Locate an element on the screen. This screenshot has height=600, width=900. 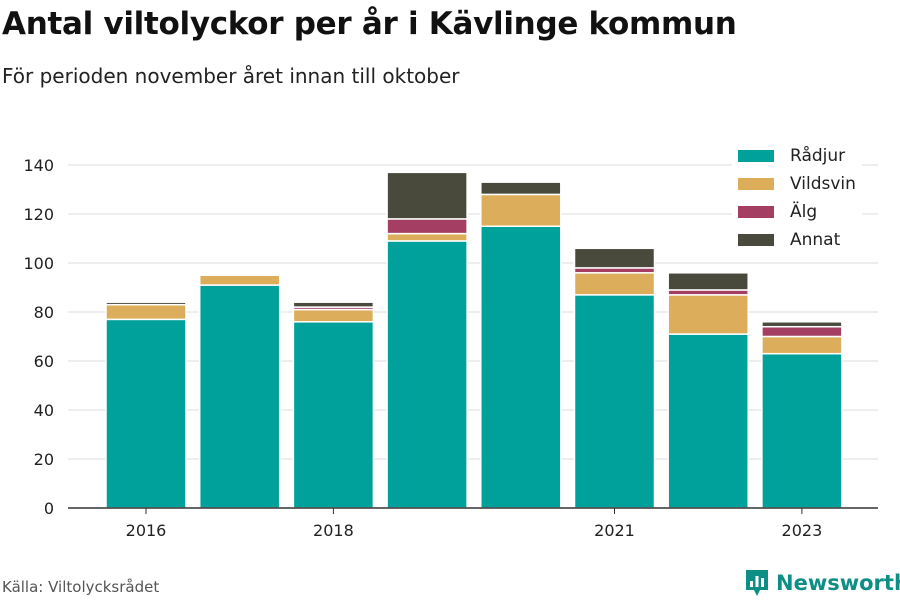
legend-label-radjur: Rådjur is located at coordinates (818, 156).